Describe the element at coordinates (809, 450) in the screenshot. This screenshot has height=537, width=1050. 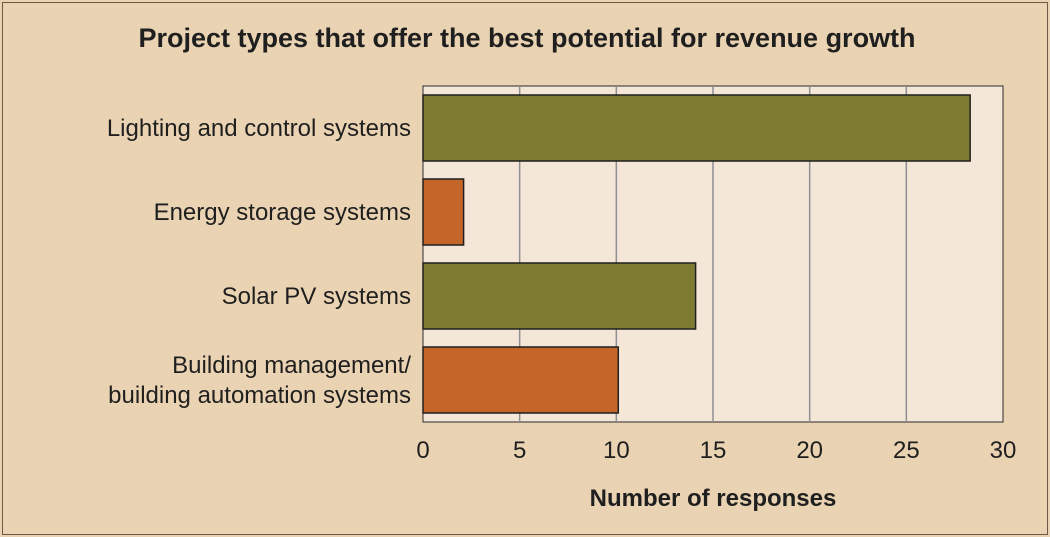
I see `x-tick-20: 20` at that location.